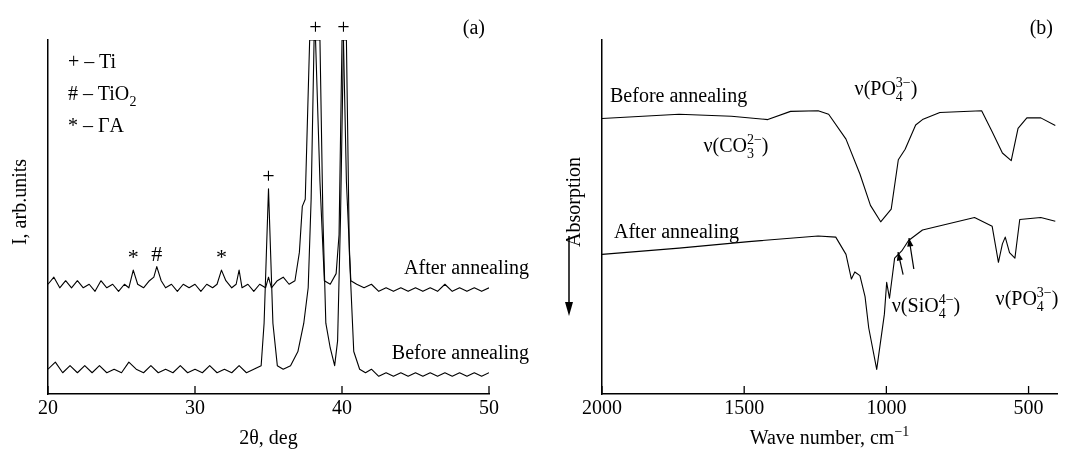  I want to click on annotation: + – Ti, so click(92, 61).